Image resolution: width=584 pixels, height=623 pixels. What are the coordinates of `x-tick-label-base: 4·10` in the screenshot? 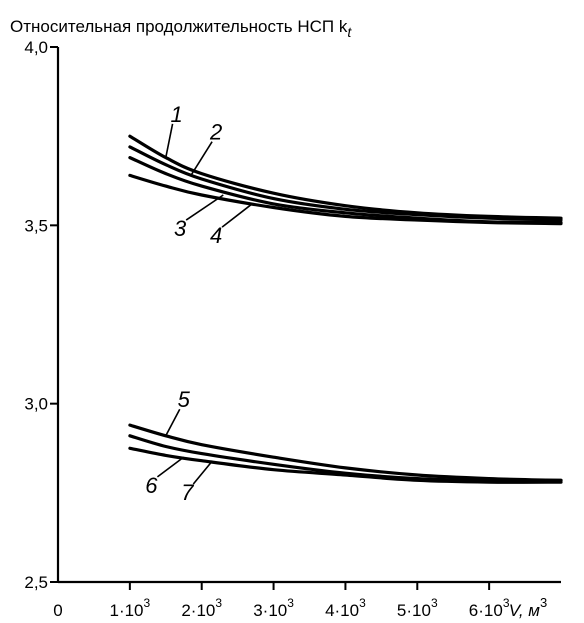 It's located at (342, 610).